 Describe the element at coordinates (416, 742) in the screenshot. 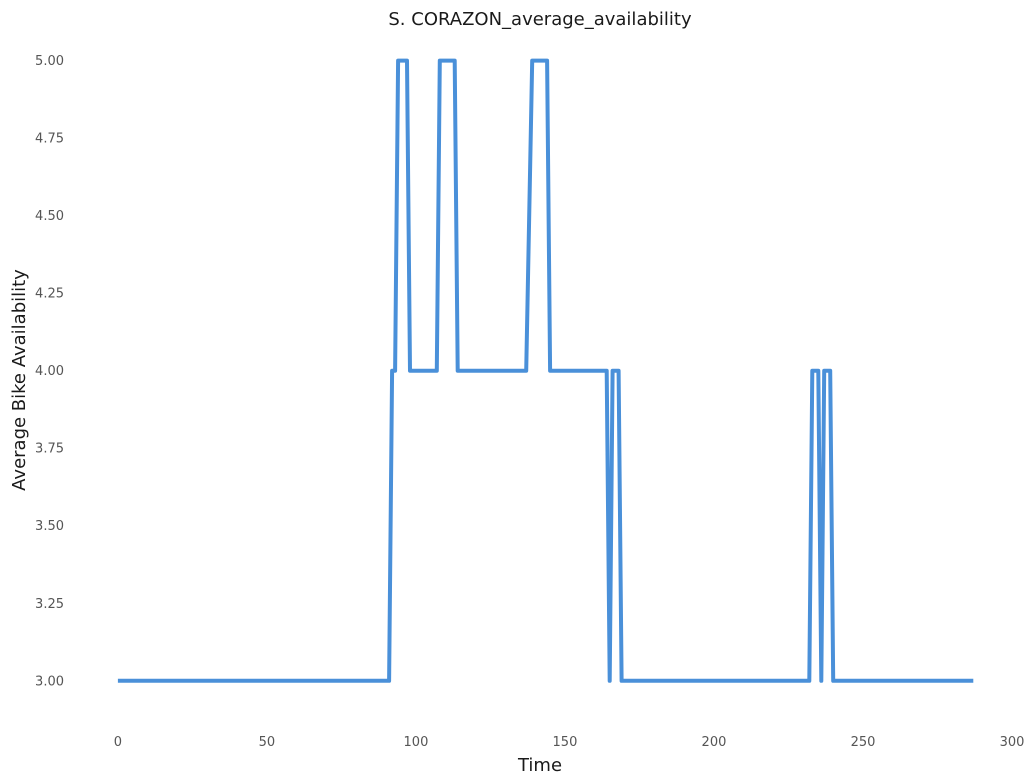

I see `x-tick-label: 100` at that location.